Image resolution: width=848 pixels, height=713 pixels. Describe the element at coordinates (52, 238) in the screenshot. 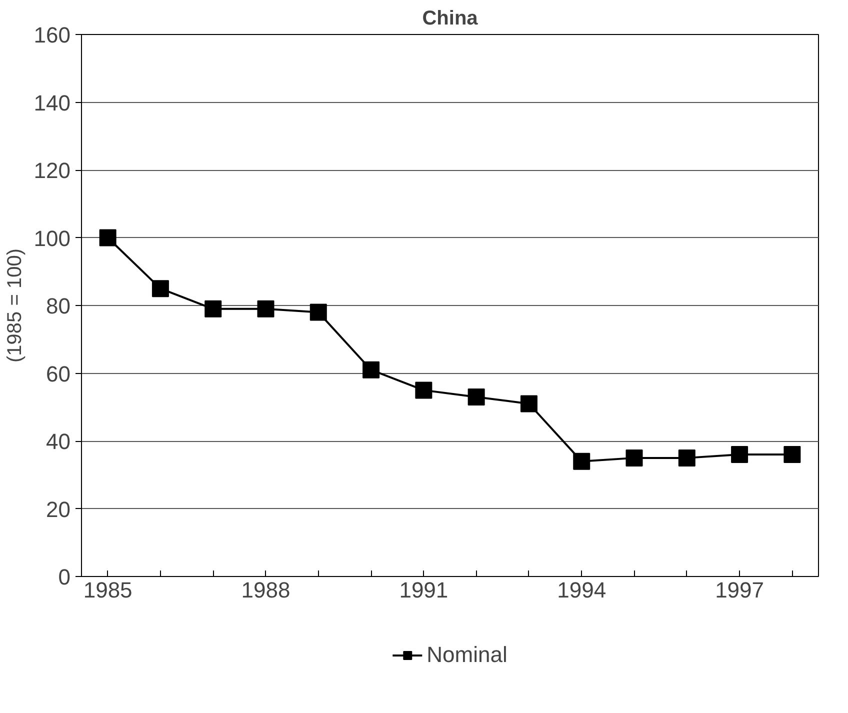

I see `y-tick-label: 100` at that location.